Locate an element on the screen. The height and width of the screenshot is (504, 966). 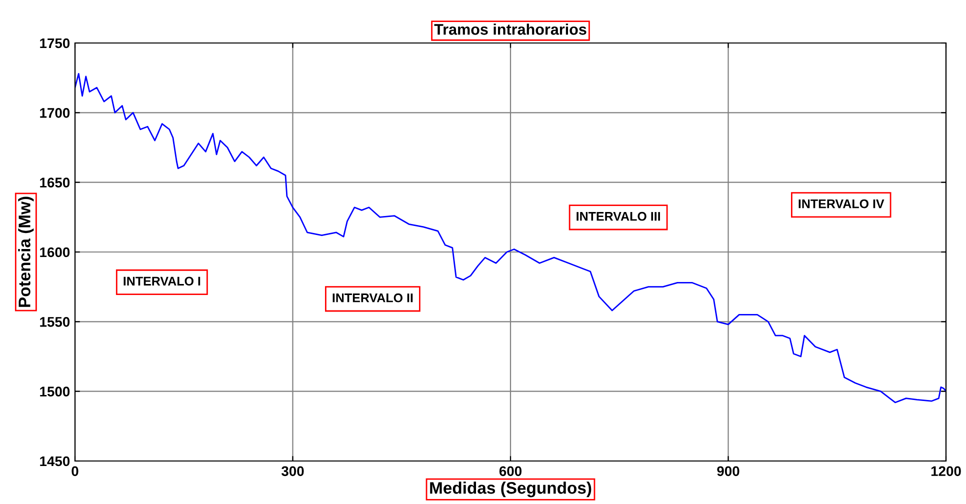
annotation: INTERVALO I is located at coordinates (162, 281).